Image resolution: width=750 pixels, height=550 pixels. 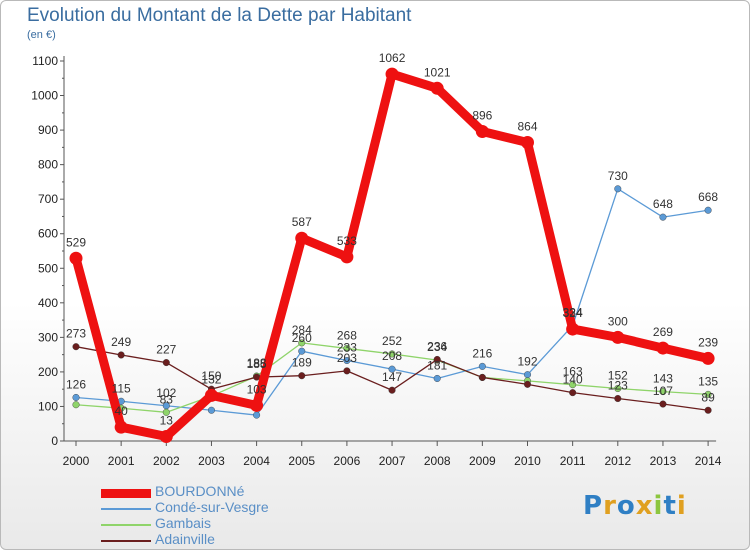 What do you see at coordinates (45, 61) in the screenshot?
I see `y-tick-label: 1100` at bounding box center [45, 61].